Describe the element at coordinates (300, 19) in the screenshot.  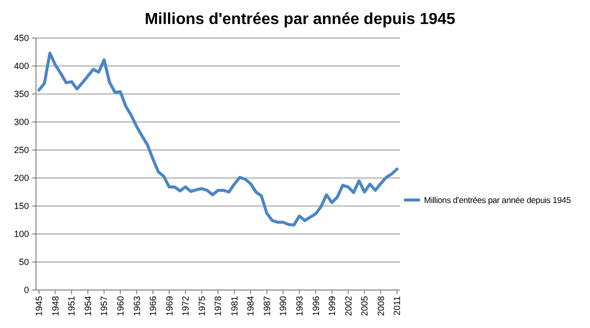
I see `chart-title: Millions d'entrées par année depuis 1945` at that location.